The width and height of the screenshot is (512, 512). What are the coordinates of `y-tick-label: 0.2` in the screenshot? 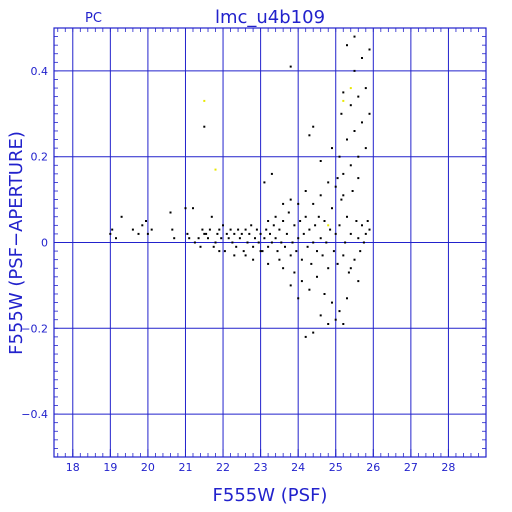 It's located at (40, 157).